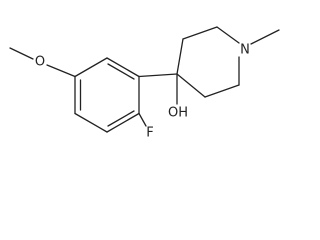 The width and height of the screenshot is (320, 240). Describe the element at coordinates (178, 113) in the screenshot. I see `atom-label: OH` at that location.